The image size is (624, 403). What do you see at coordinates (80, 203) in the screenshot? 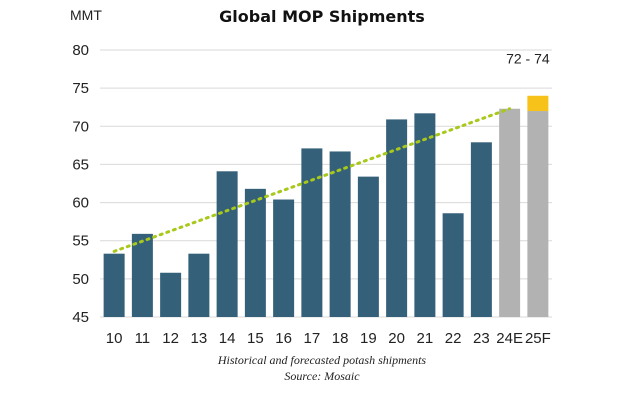
I see `y-tick-label-60: 60` at bounding box center [80, 203].